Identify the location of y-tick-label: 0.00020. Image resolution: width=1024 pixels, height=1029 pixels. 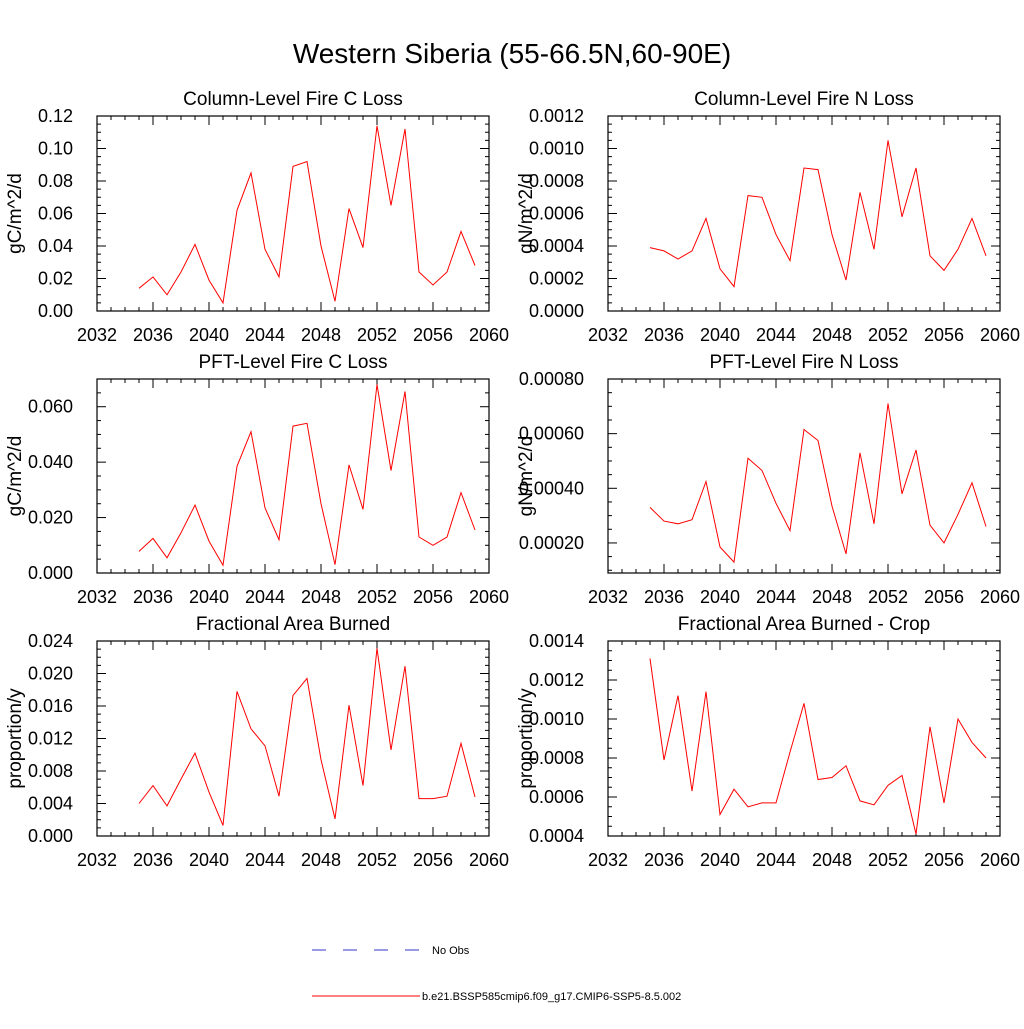
(551, 543).